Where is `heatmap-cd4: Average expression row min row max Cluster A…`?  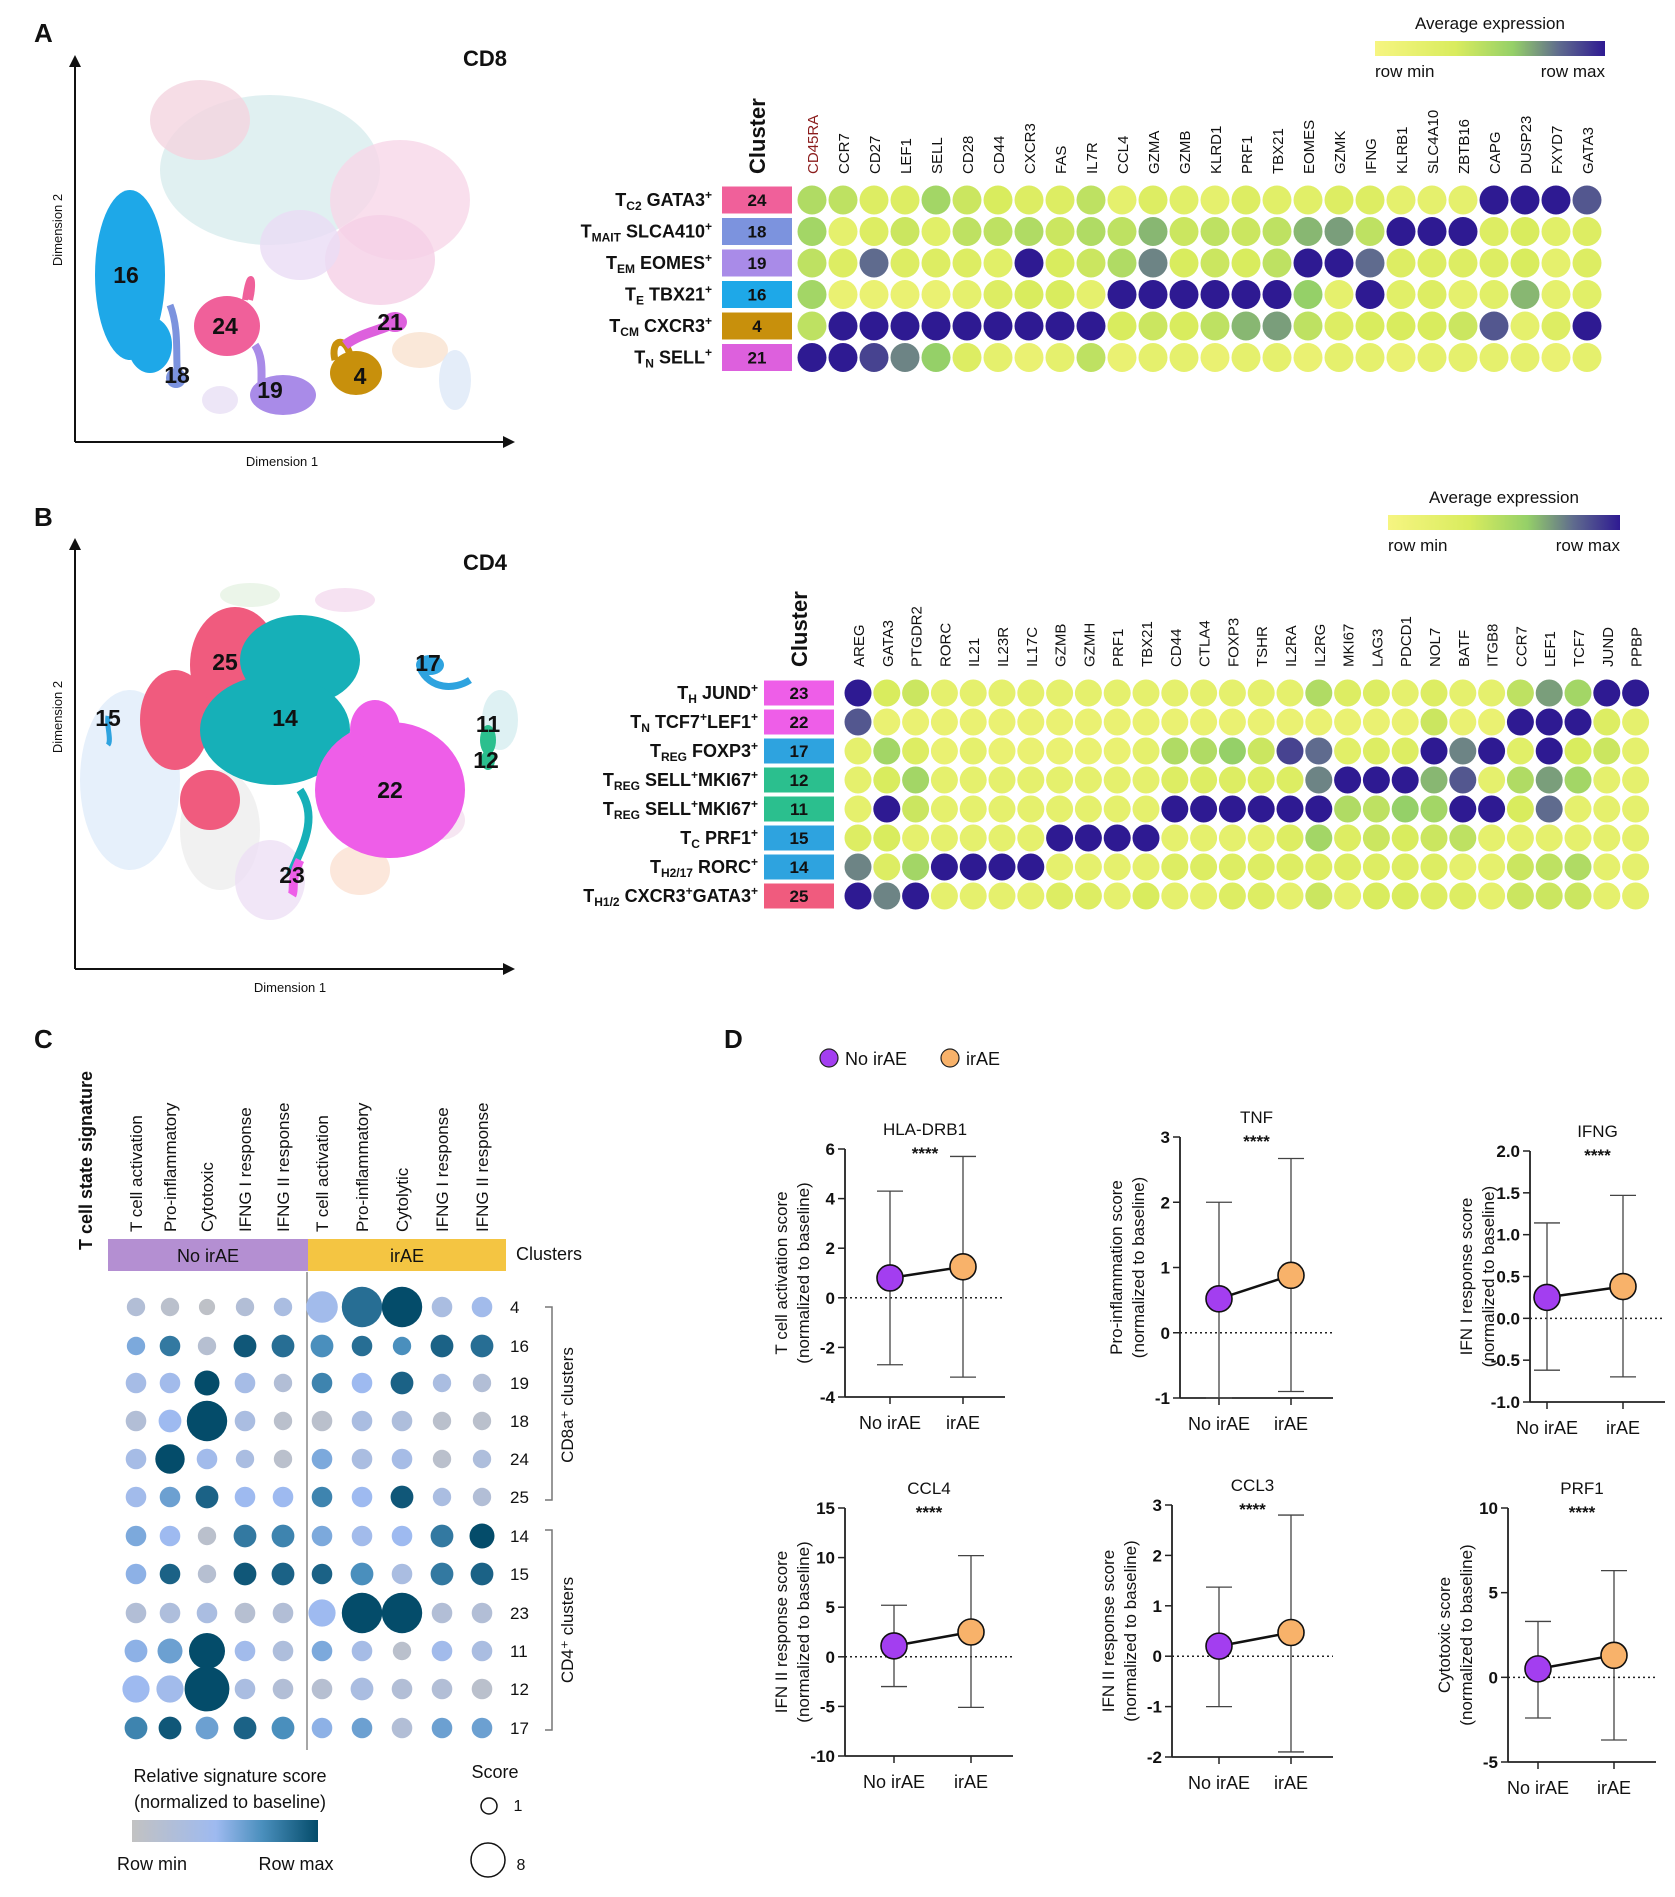
heatmap-cd4: Average expression row min row max Cluster A… is located at coordinates (1116, 699).